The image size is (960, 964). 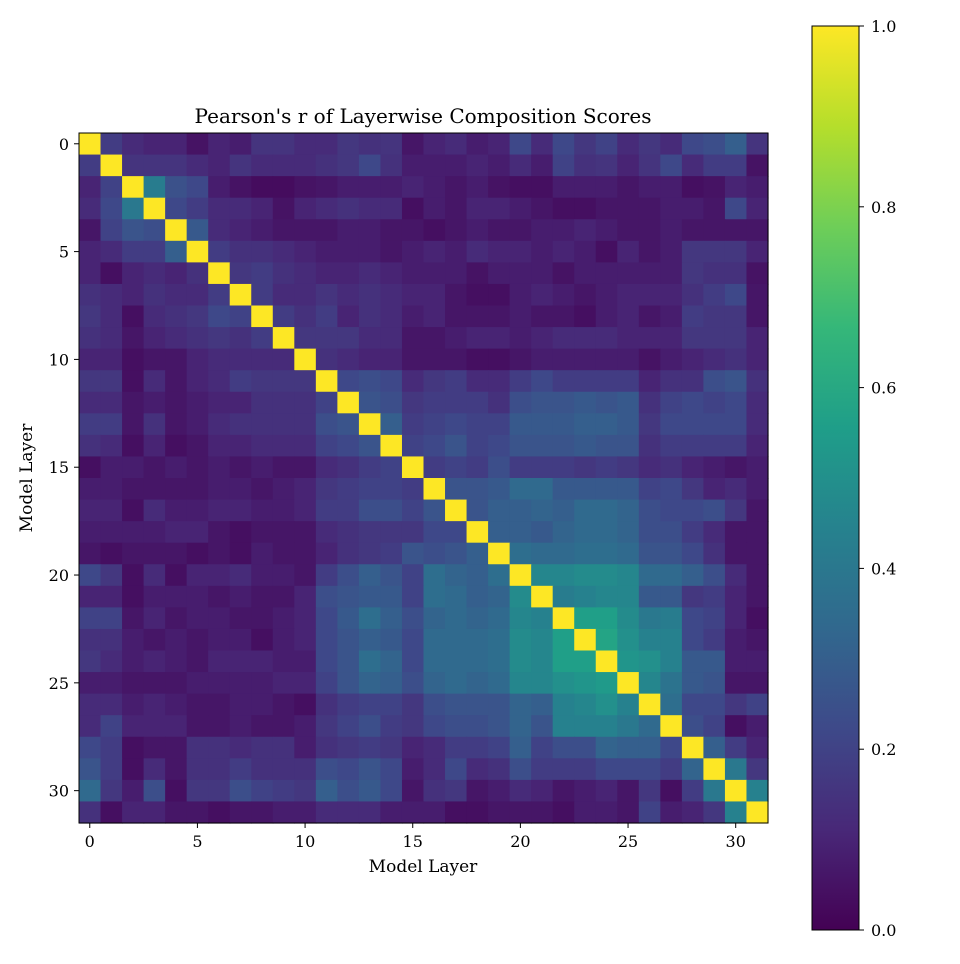 What do you see at coordinates (90, 841) in the screenshot?
I see `x-tick-label: 0` at bounding box center [90, 841].